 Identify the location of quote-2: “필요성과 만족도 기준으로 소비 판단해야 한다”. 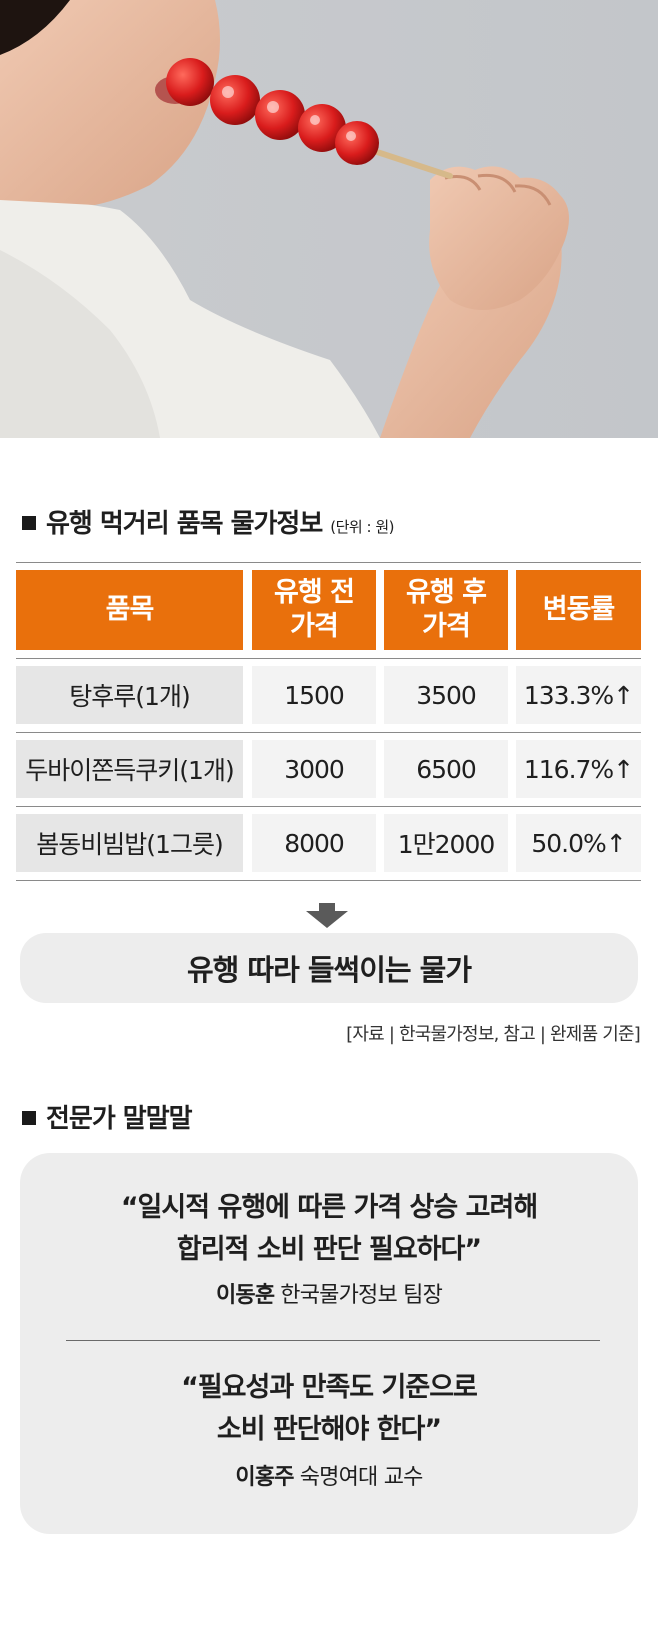
(329, 1409).